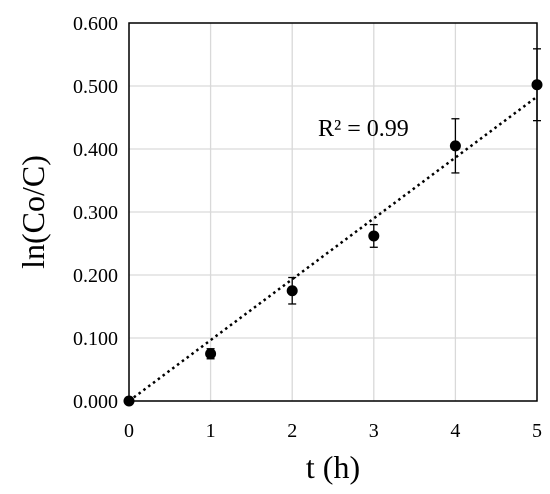 The height and width of the screenshot is (494, 550). What do you see at coordinates (129, 431) in the screenshot?
I see `x-tick-label: 0` at bounding box center [129, 431].